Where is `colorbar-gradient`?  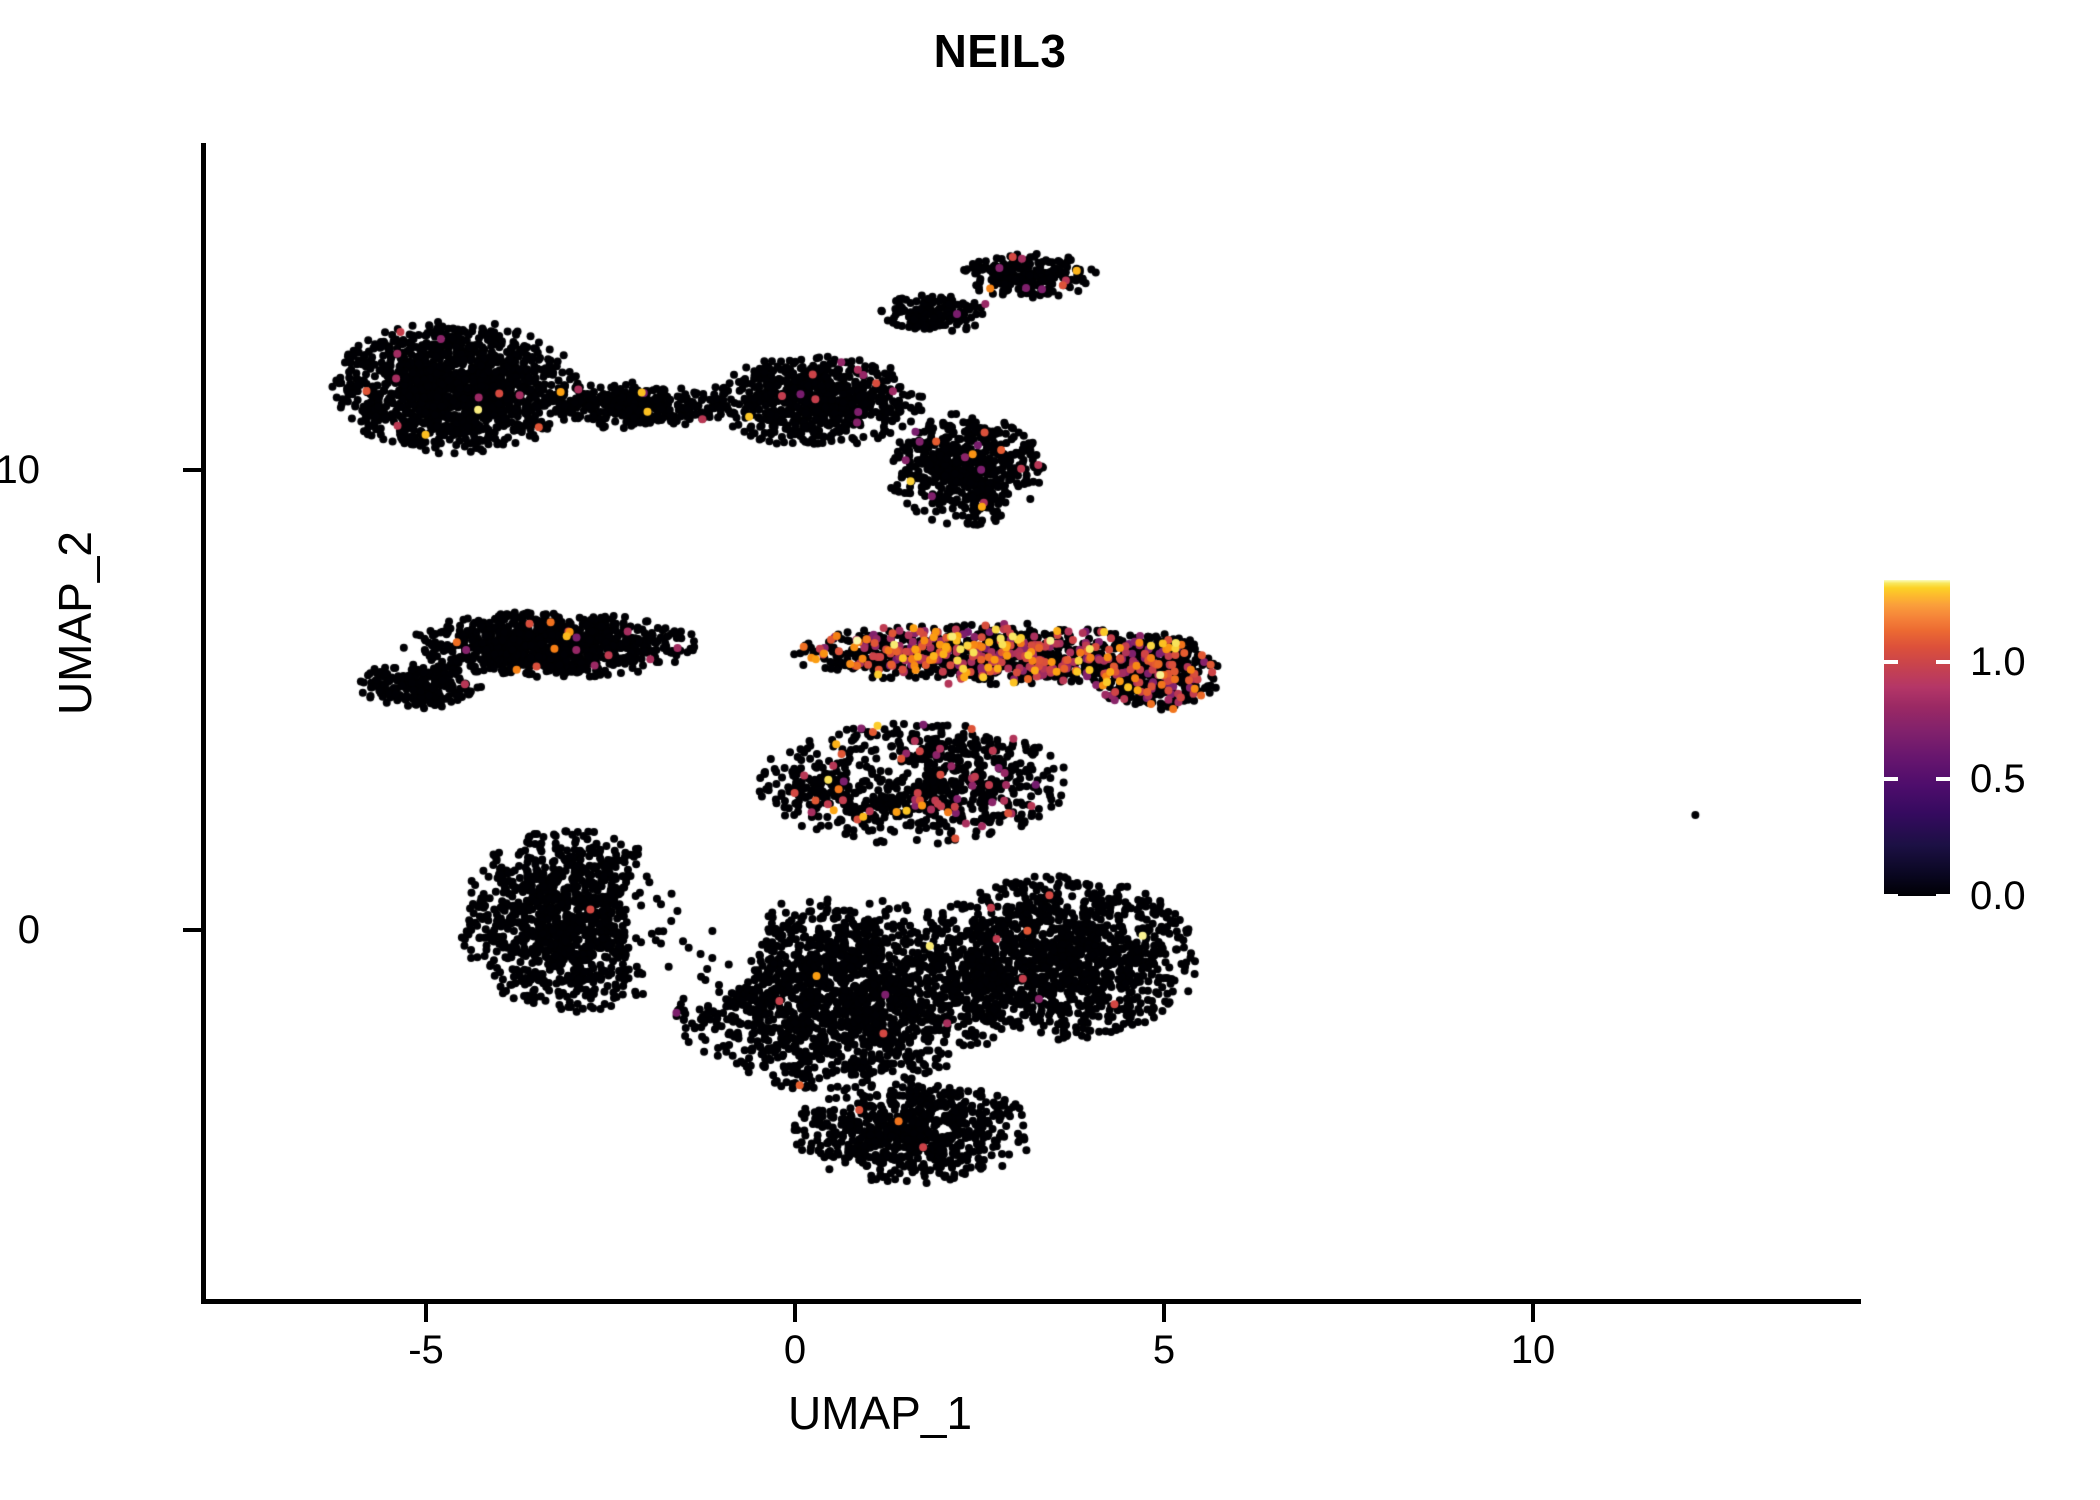
colorbar-gradient is located at coordinates (1917, 738).